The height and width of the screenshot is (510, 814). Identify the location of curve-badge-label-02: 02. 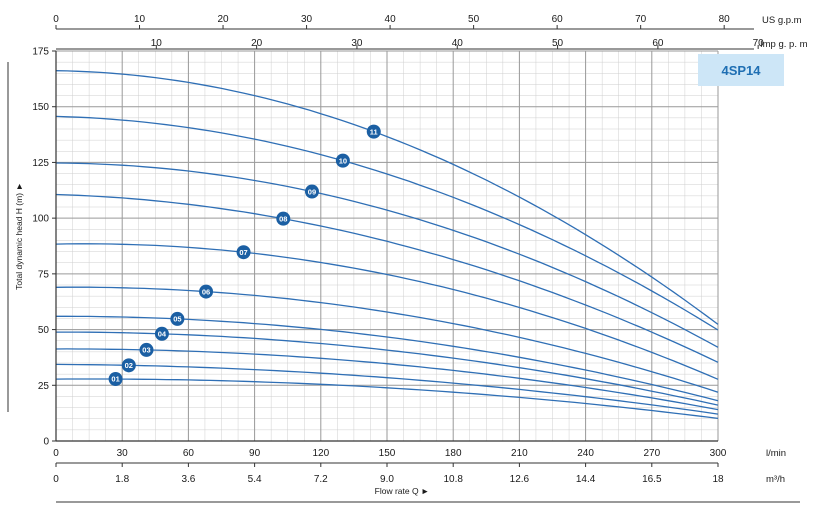
(129, 365).